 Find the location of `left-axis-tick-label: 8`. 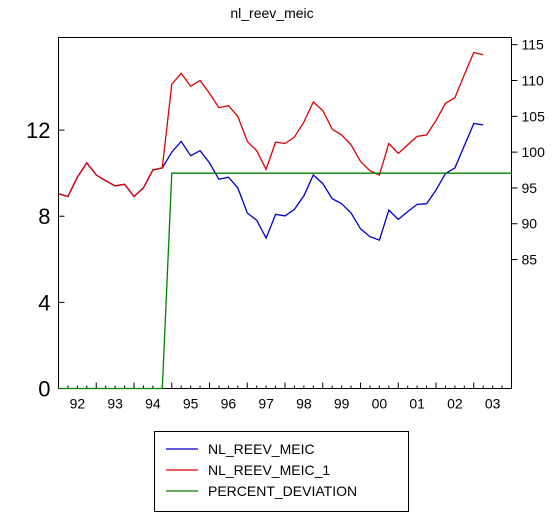

left-axis-tick-label: 8 is located at coordinates (44, 216).